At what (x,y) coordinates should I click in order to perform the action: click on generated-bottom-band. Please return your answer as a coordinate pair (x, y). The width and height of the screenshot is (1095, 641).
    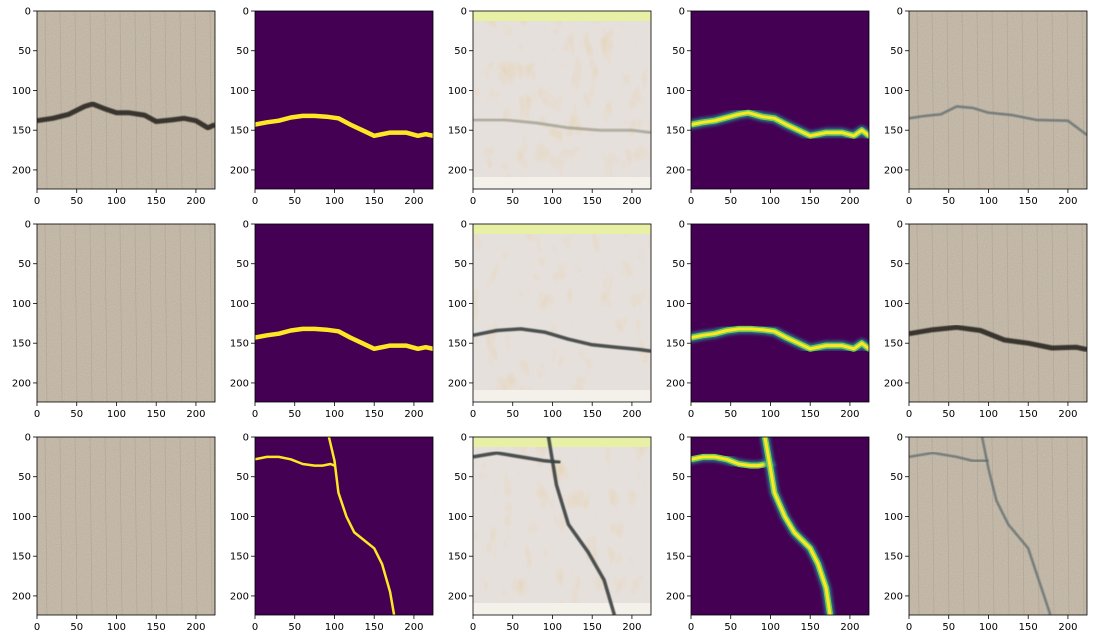
    Looking at the image, I should click on (562, 609).